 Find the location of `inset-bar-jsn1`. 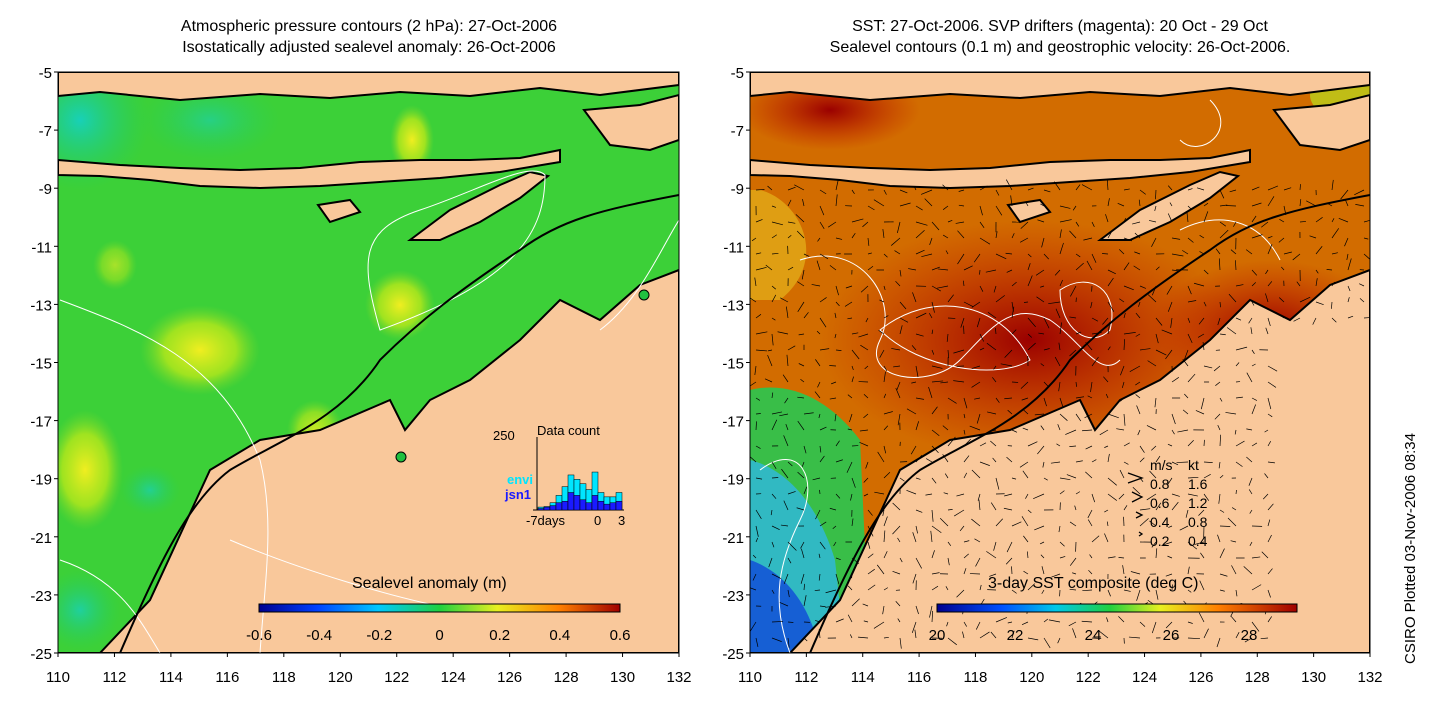

inset-bar-jsn1 is located at coordinates (547, 508).